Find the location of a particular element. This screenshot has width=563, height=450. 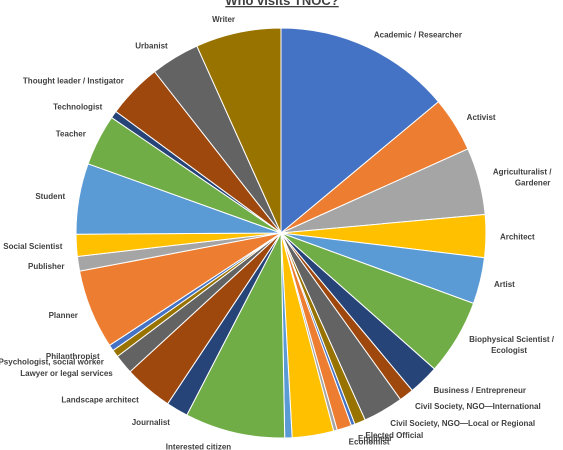

slice-label: Writer is located at coordinates (223, 19).